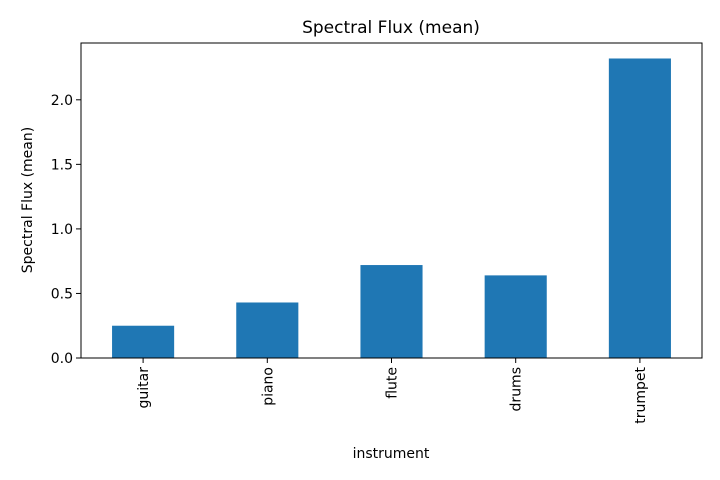  Describe the element at coordinates (515, 316) in the screenshot. I see `bar-drums` at that location.